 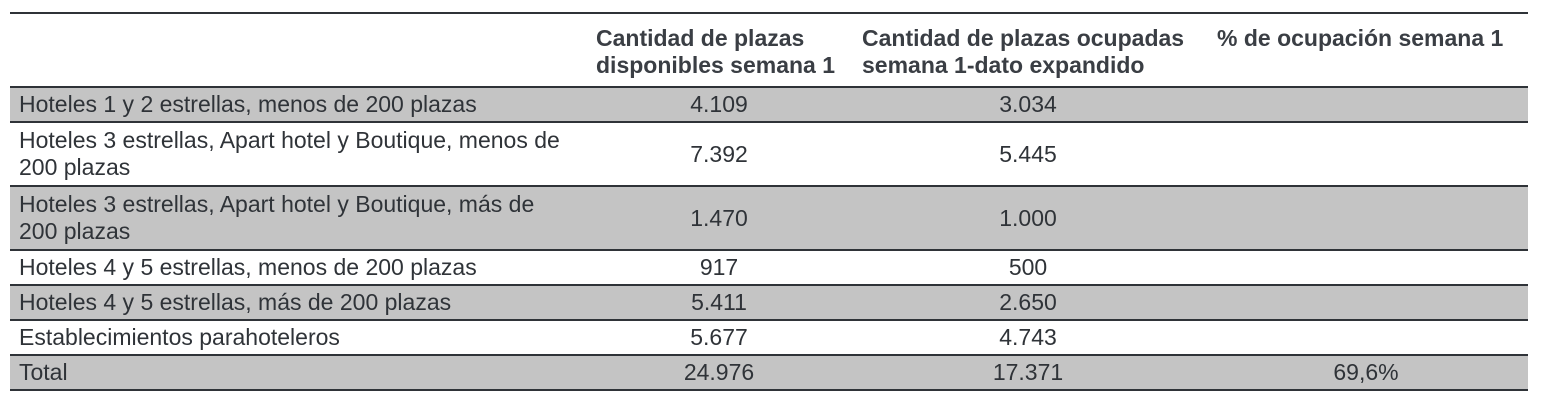 What do you see at coordinates (1360, 38) in the screenshot?
I see `header-occupancy-percent: % de ocupación semana 1` at bounding box center [1360, 38].